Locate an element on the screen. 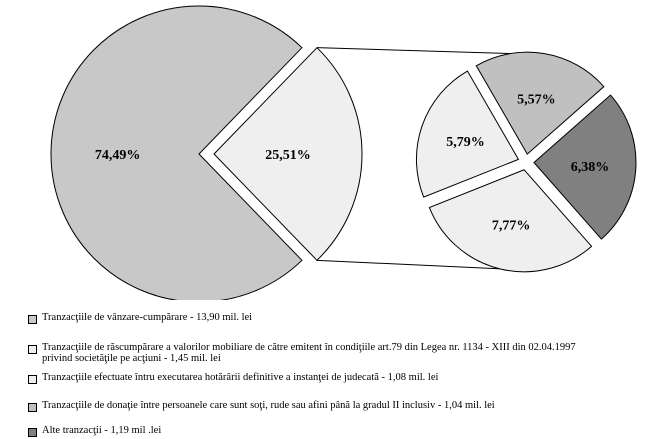 The width and height of the screenshot is (665, 439). secondary-pie-label-2: 6,38% is located at coordinates (590, 167).